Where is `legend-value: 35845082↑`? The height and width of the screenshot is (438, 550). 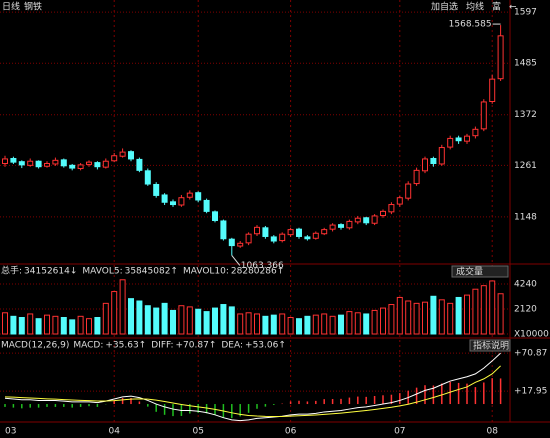 legend-value: 35845082↑ is located at coordinates (151, 272).